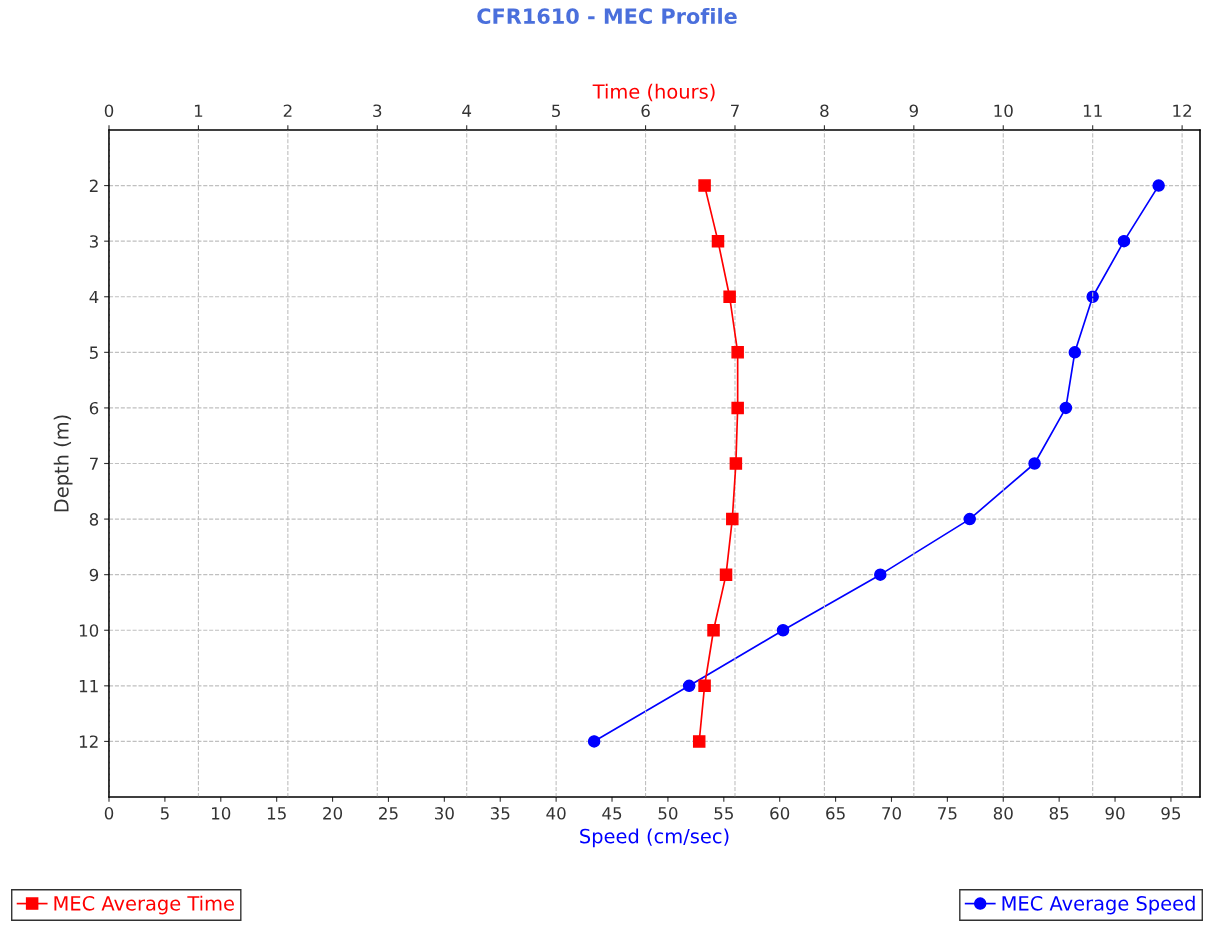  I want to click on legend-label: MEC Average Speed, so click(1098, 905).